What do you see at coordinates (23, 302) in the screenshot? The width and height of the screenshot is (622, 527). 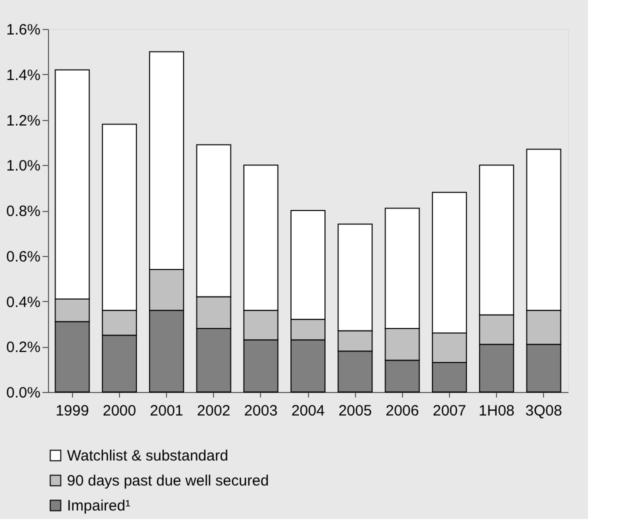 I see `y-tick-label: 0.4%` at bounding box center [23, 302].